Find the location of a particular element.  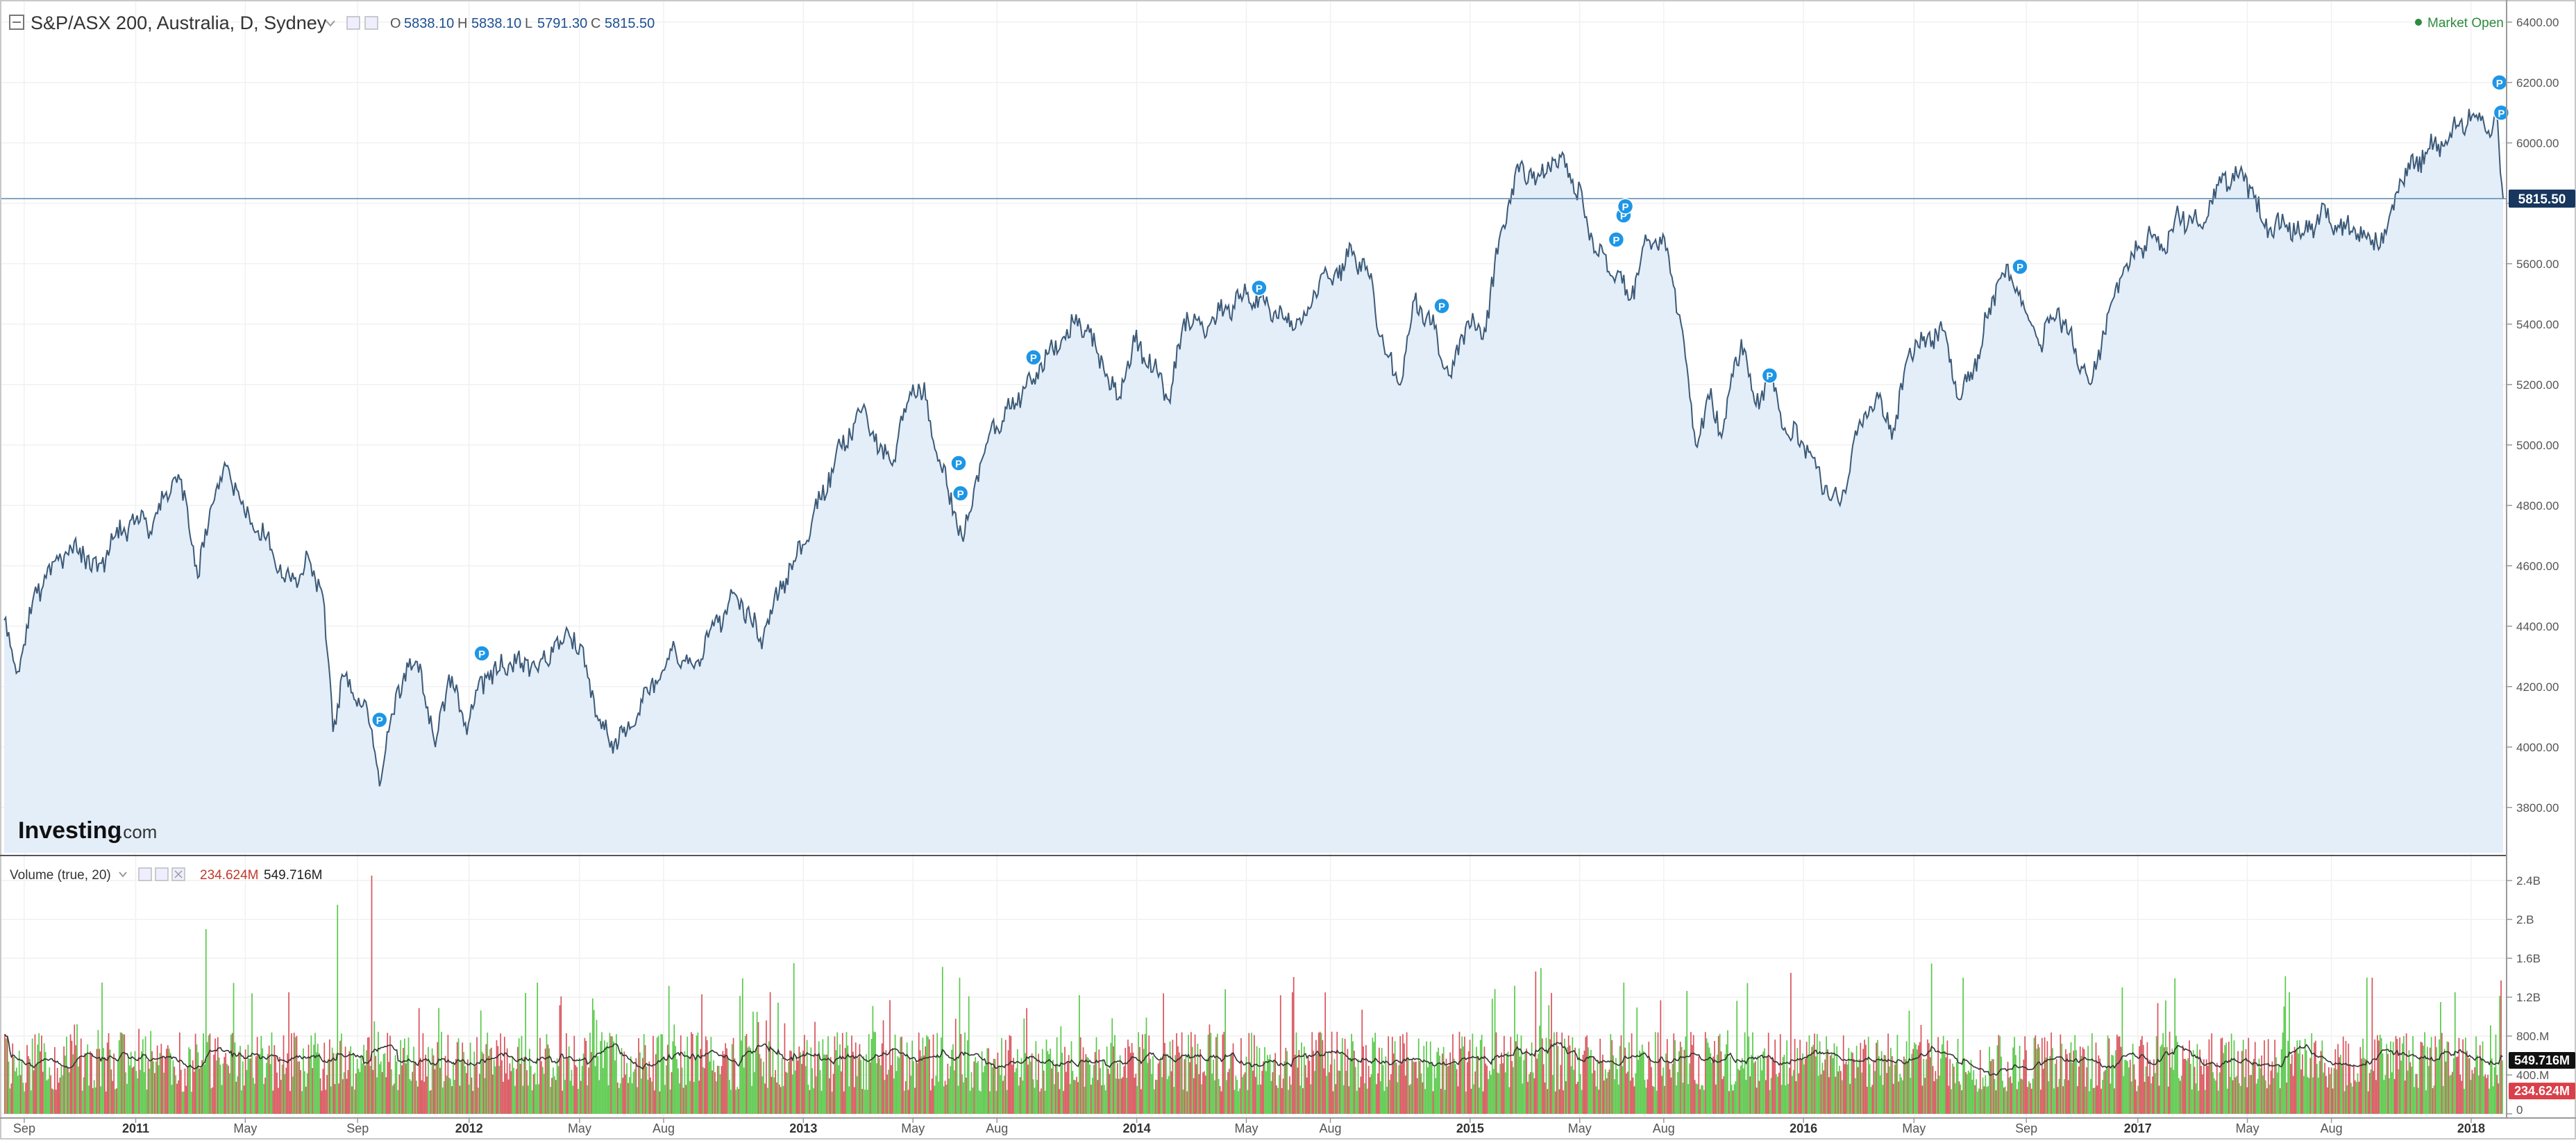

symbol-title: S&P/ASX 200, Australia, D, Sydney is located at coordinates (179, 22).